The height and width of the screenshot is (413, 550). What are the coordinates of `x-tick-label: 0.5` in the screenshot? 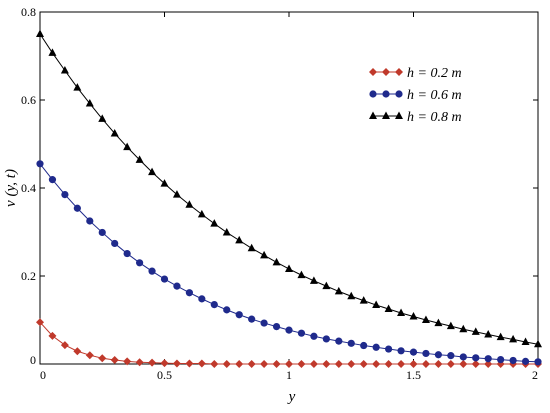 It's located at (164, 375).